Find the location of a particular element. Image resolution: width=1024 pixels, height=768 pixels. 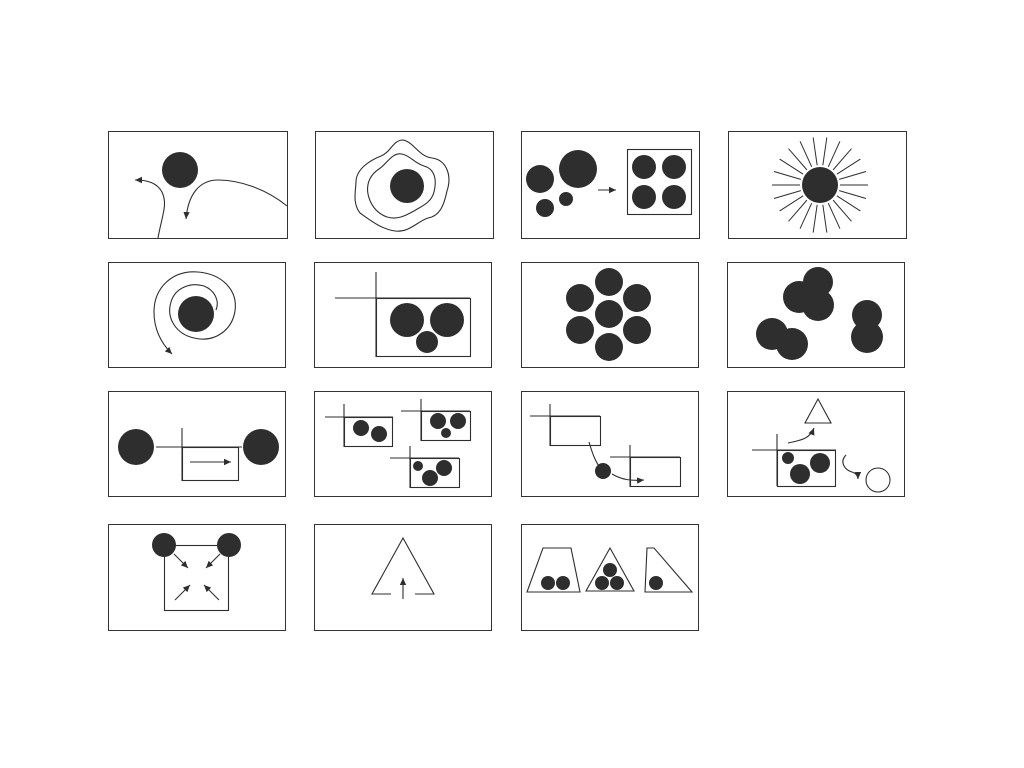

panel-converging-arrows is located at coordinates (197, 577).